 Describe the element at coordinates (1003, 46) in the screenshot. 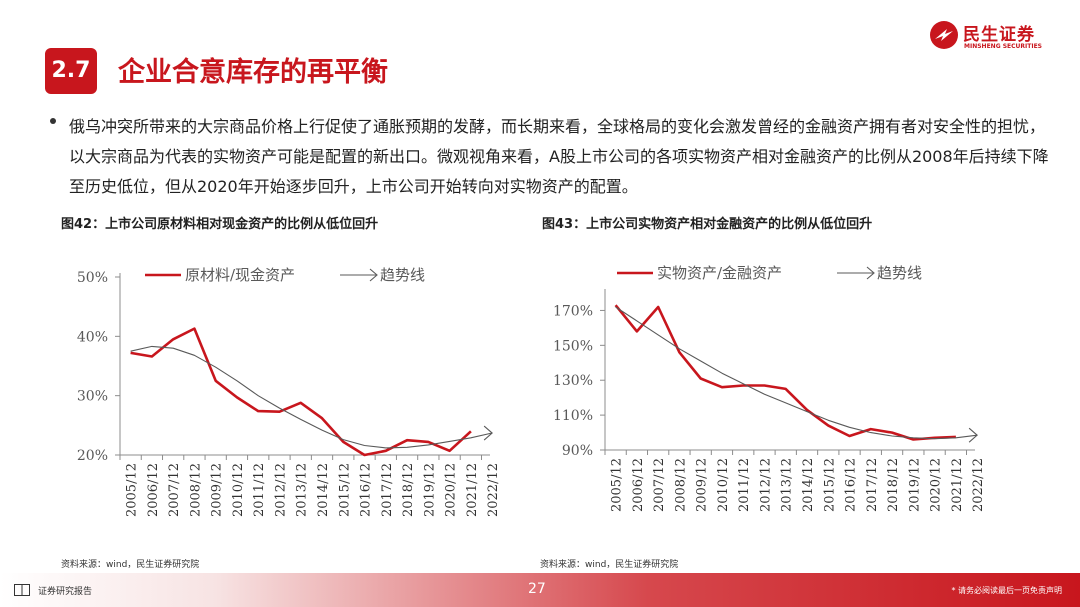

I see `brand-name-en: MINSHENG SECURITIES` at that location.